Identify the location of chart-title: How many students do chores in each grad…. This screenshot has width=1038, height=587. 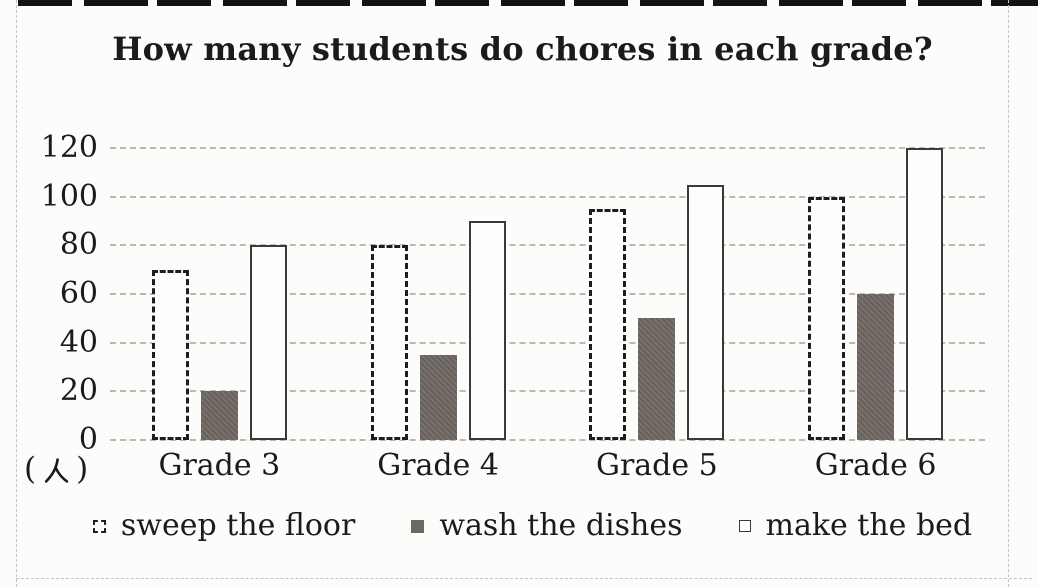
(522, 49).